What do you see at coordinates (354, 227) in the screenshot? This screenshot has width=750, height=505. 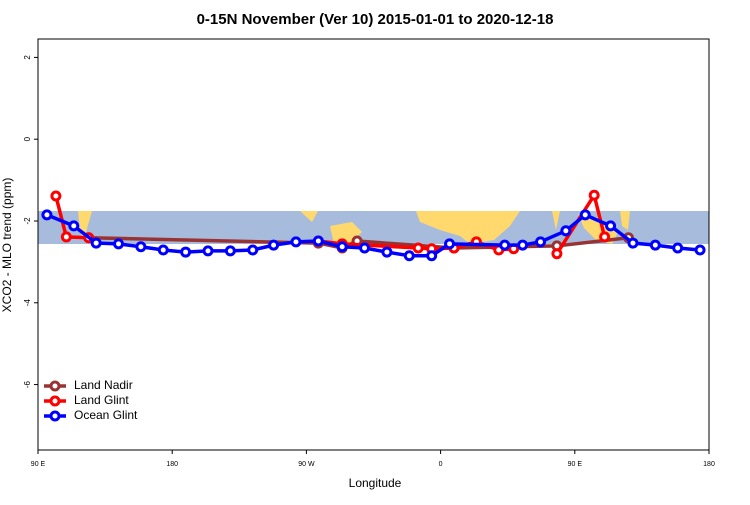 I see `land` at bounding box center [354, 227].